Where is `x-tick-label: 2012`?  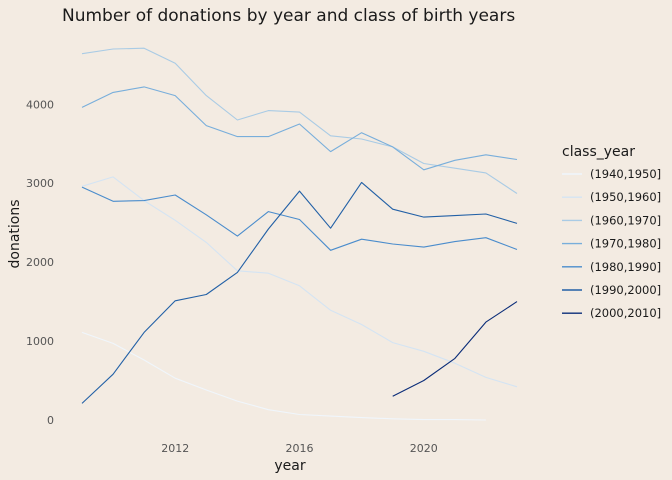 x-tick-label: 2012 is located at coordinates (175, 448).